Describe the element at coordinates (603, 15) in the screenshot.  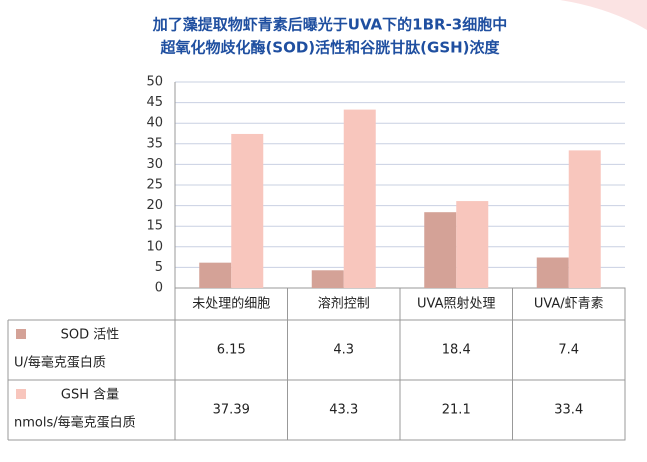
I see `decoration` at that location.